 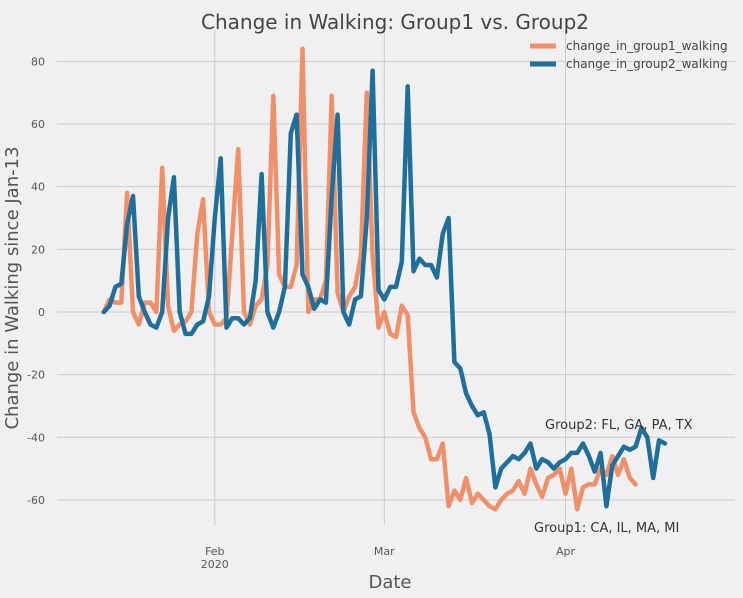 What do you see at coordinates (214, 551) in the screenshot?
I see `x-tick-label: Feb` at bounding box center [214, 551].